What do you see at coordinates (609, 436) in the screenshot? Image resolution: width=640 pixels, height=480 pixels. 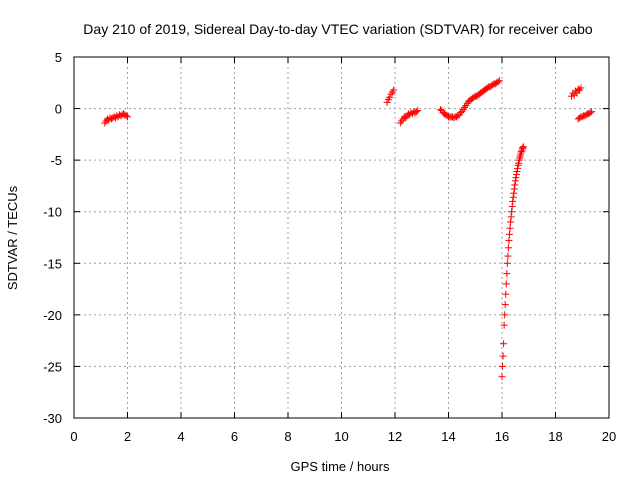 I see `x-tick-label: 20` at bounding box center [609, 436].